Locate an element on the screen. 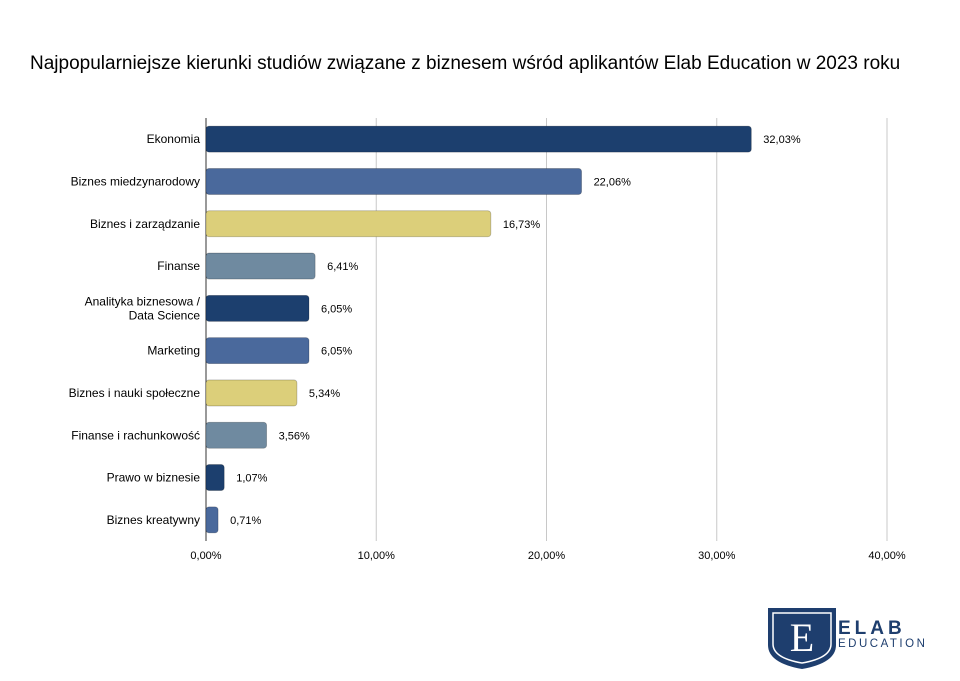  data-label: 5,34% is located at coordinates (324, 394).